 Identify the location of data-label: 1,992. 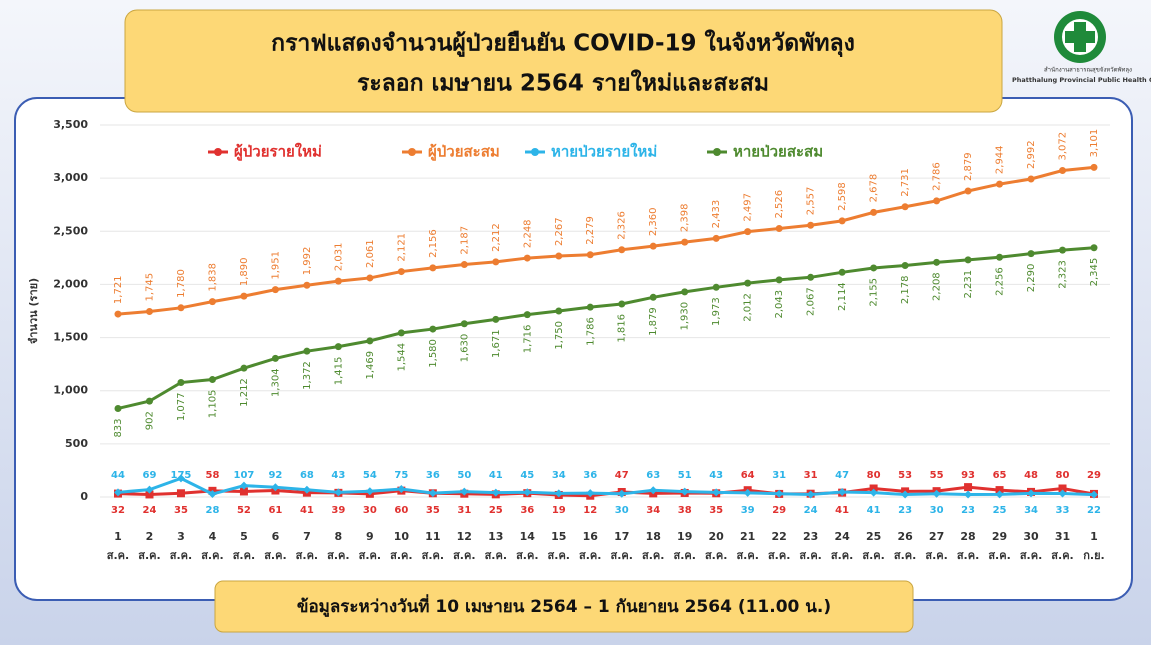
(307, 261).